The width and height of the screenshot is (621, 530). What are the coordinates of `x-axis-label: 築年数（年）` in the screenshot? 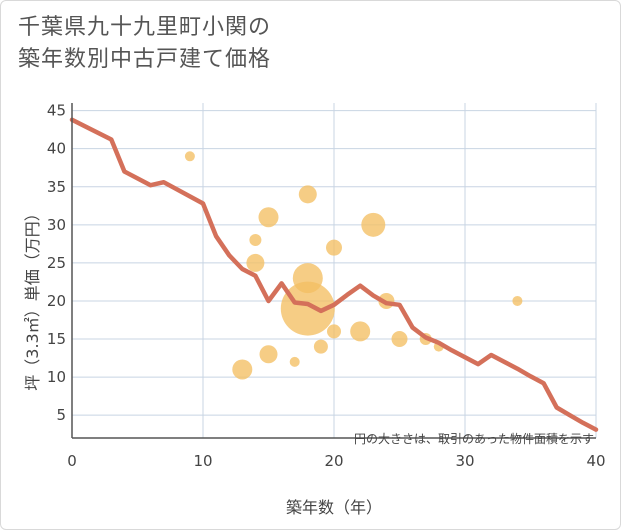 It's located at (334, 507).